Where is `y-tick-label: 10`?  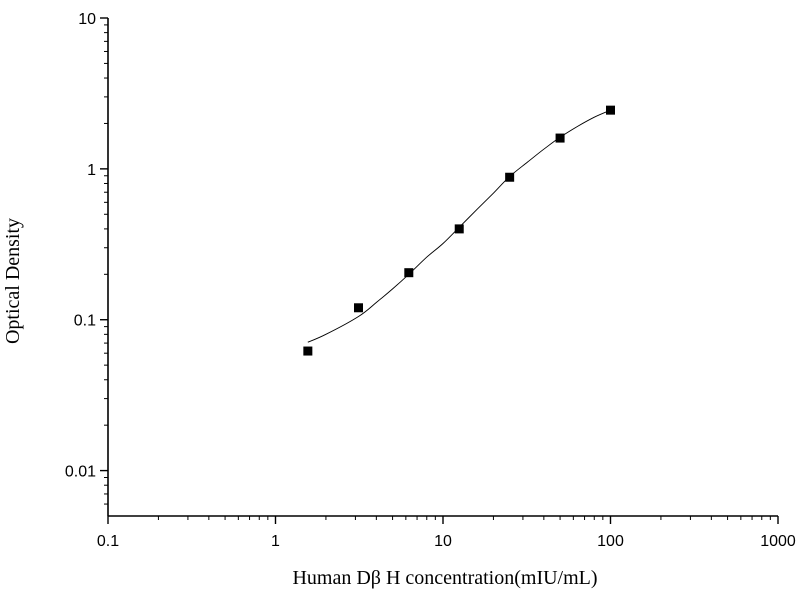
y-tick-label: 10 is located at coordinates (87, 19).